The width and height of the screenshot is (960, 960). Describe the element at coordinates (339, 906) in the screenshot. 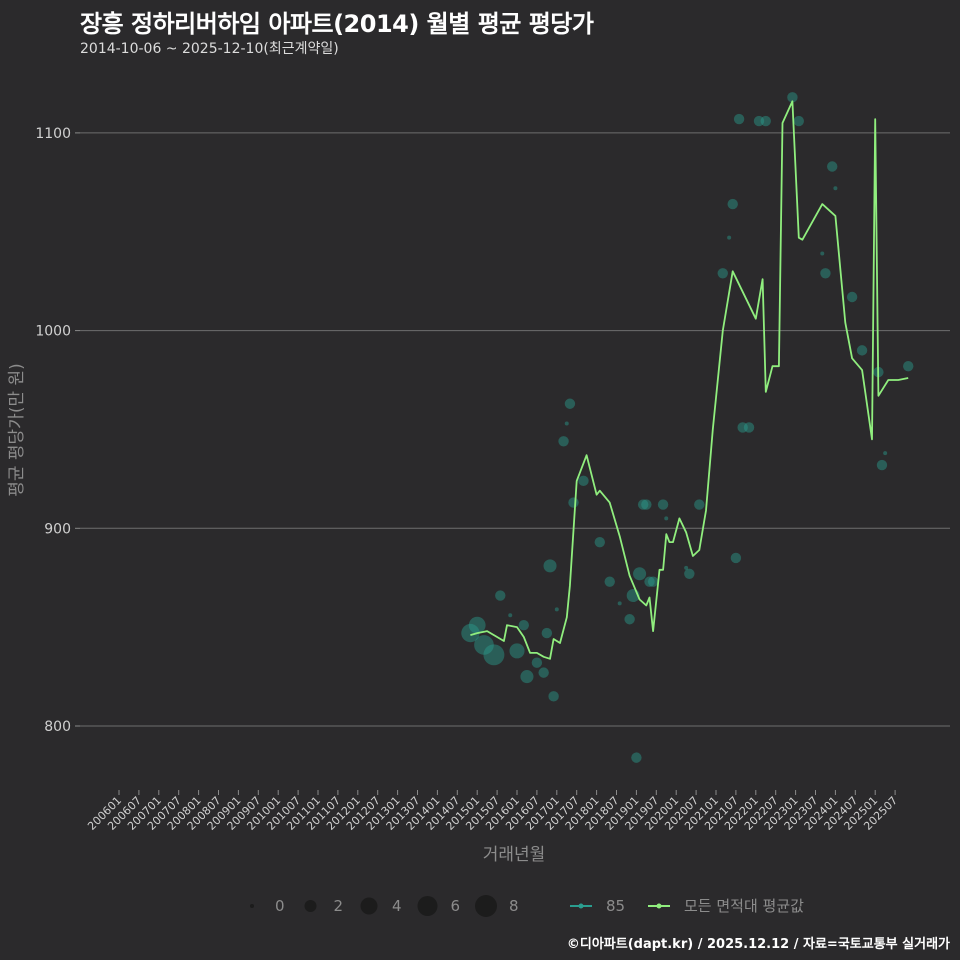

I see `legend-size-label: 2` at that location.